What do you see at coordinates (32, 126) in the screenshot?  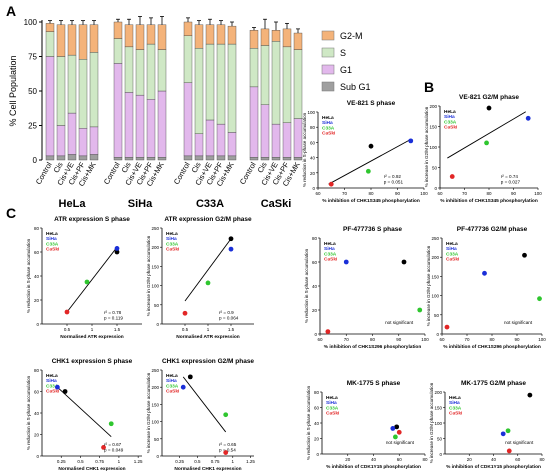 I see `y-tick-label: 25` at bounding box center [32, 126].